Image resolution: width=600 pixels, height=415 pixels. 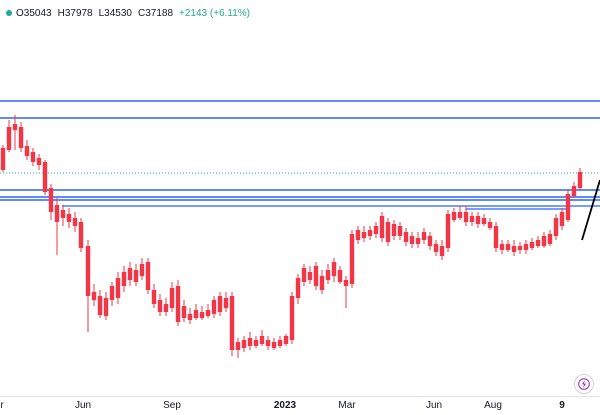 I want to click on time-axis-label: 2023, so click(x=285, y=405).